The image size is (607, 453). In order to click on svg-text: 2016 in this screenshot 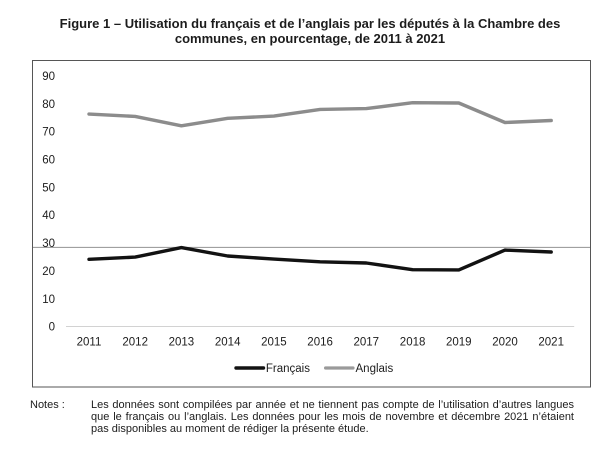, I will do `click(320, 342)`.